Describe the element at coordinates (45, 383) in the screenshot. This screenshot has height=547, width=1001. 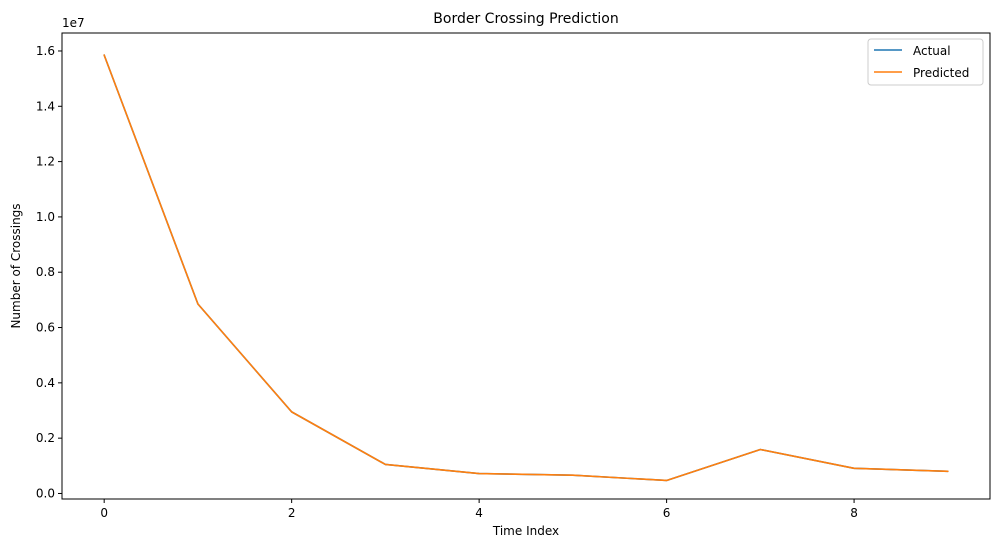
I see `y-tick-label: 0.4` at that location.